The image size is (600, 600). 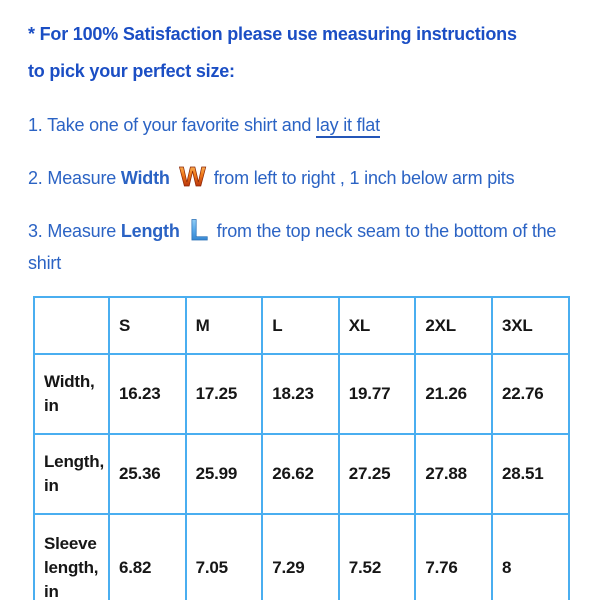 What do you see at coordinates (377, 556) in the screenshot?
I see `sleeve-value-xl: 7.52` at bounding box center [377, 556].